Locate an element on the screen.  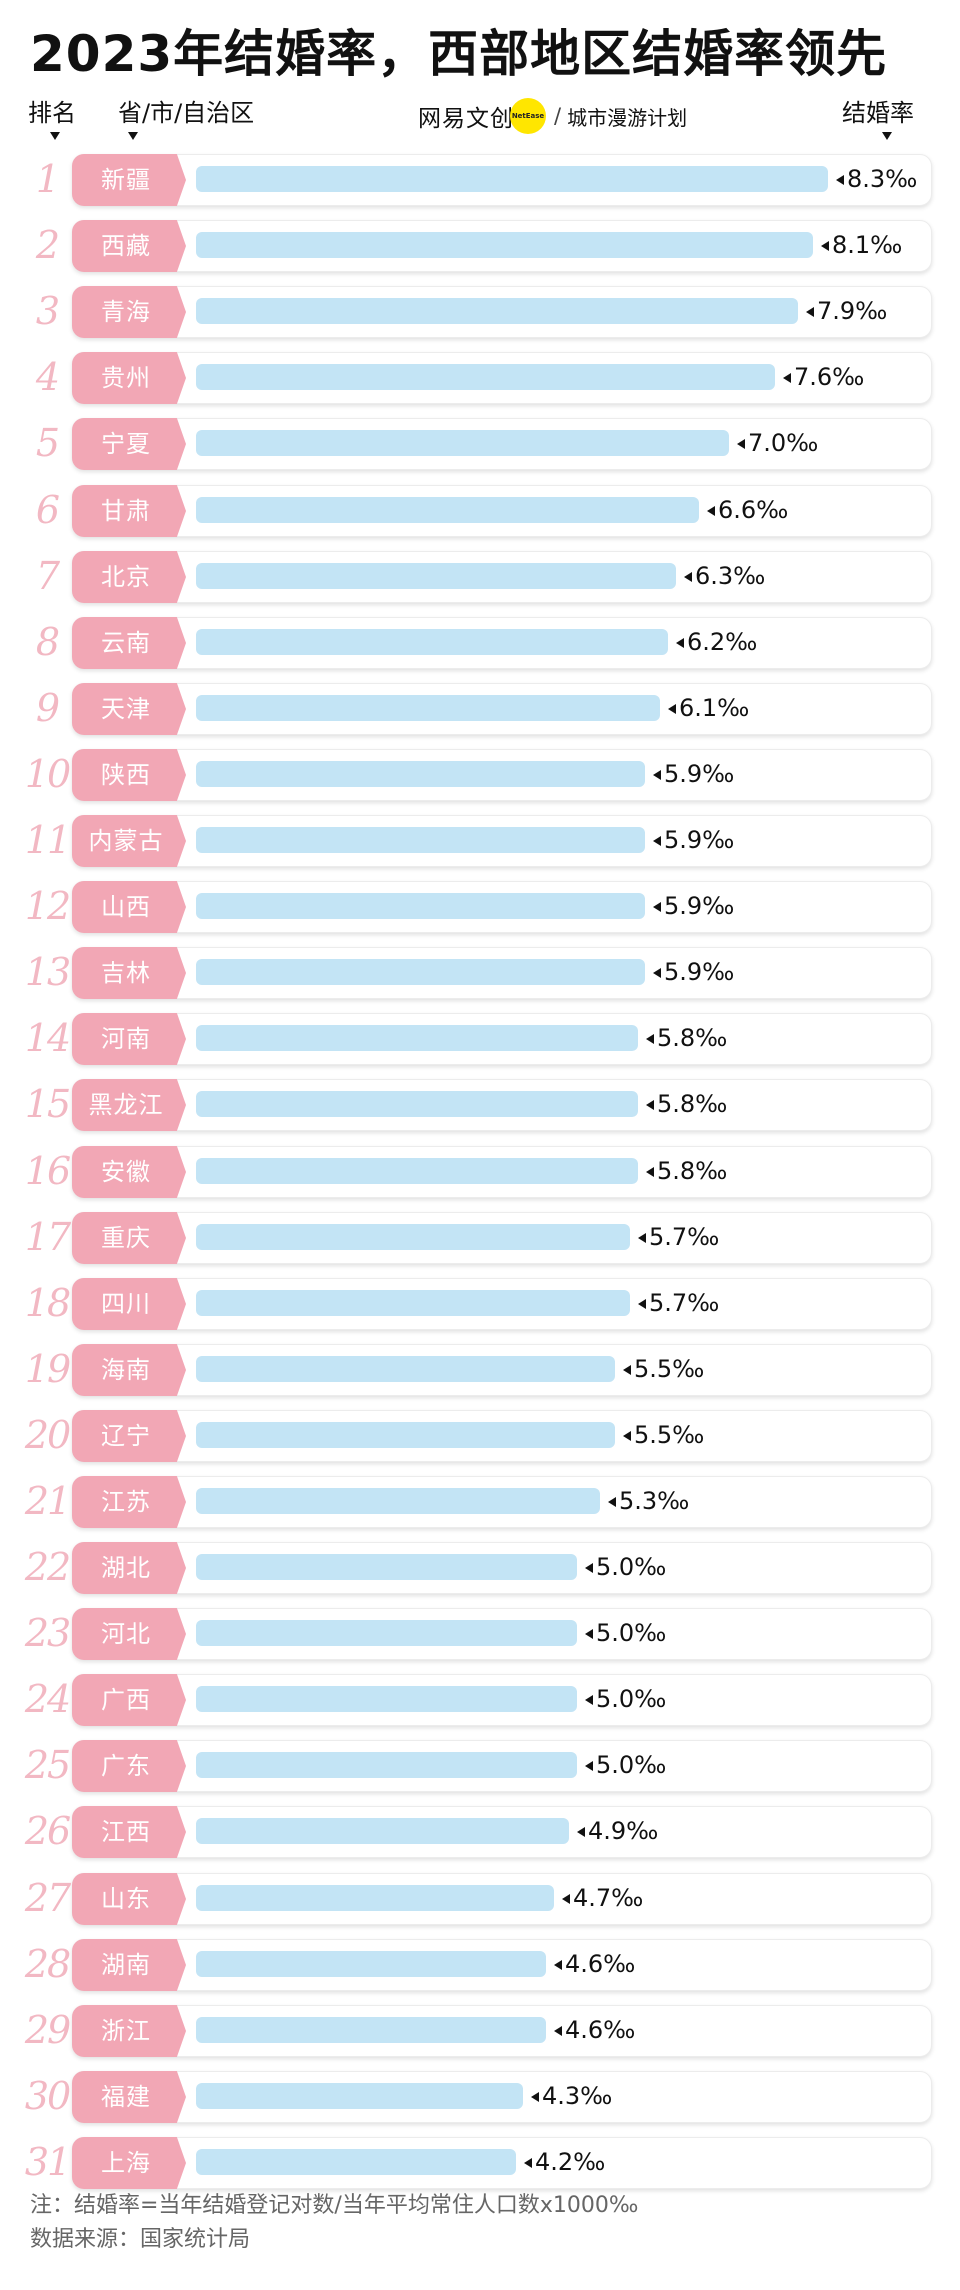
table-row: 30 福建 4.3‰ is located at coordinates (480, 2096).